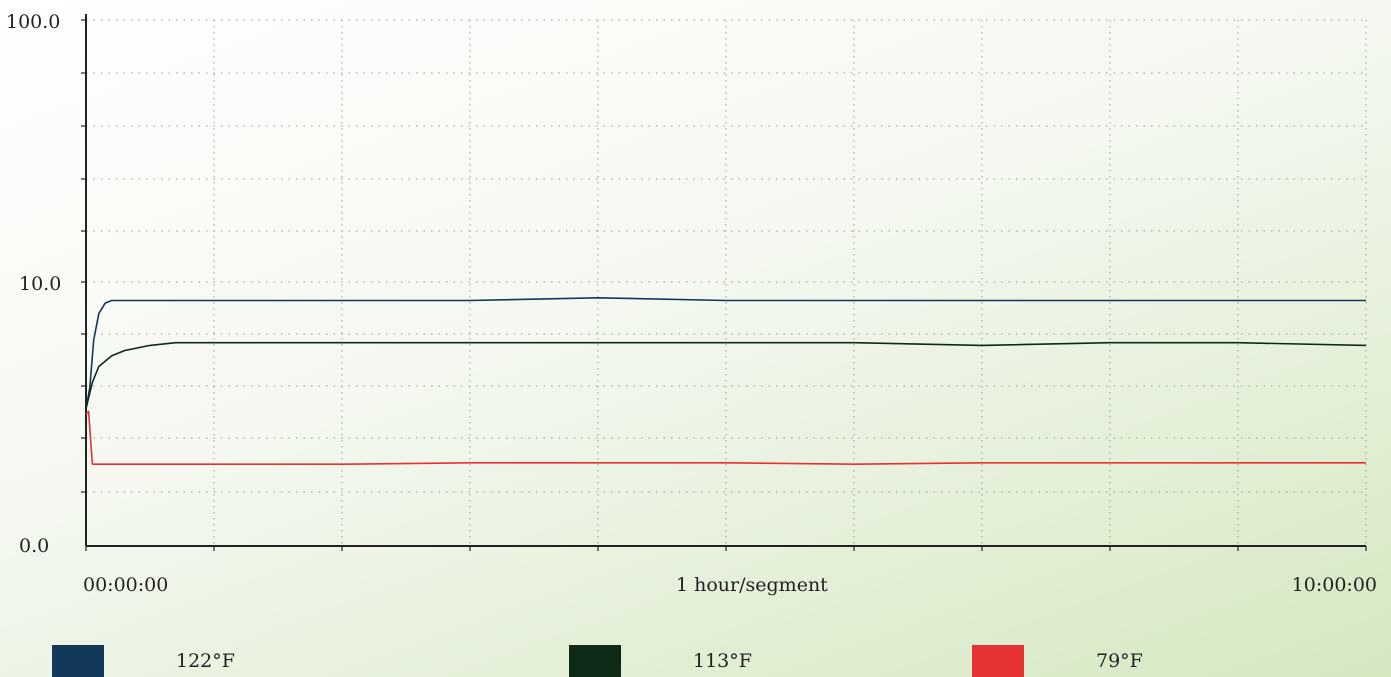 This screenshot has height=677, width=1391. Describe the element at coordinates (595, 661) in the screenshot. I see `legend-swatch-113f` at that location.